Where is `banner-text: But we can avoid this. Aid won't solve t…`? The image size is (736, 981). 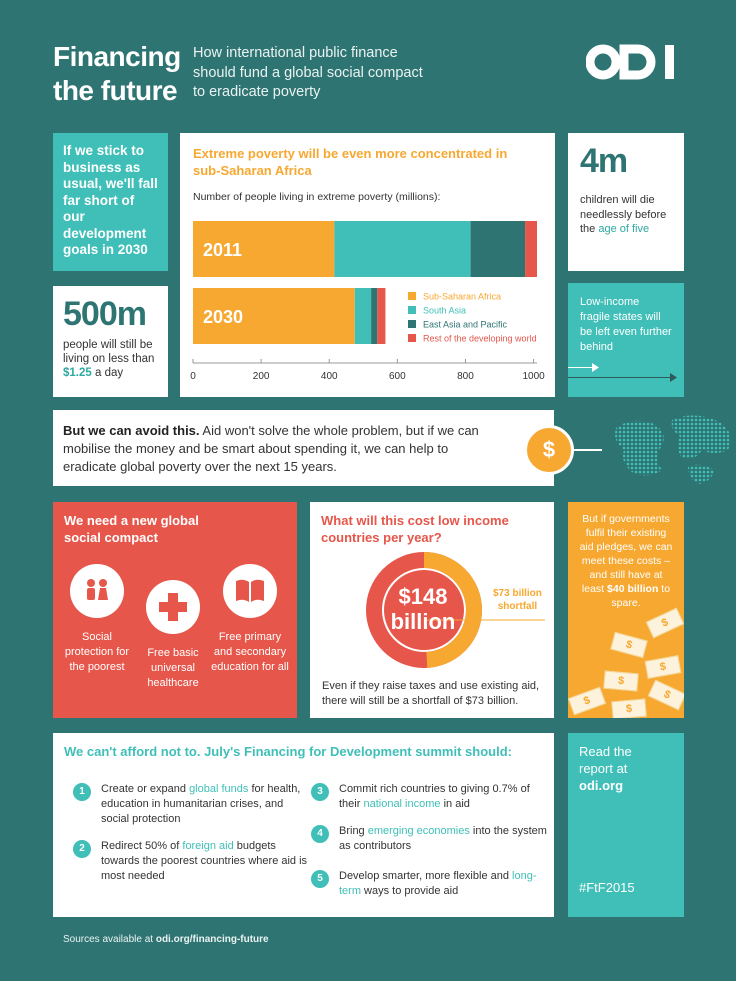
banner-text: But we can avoid this. Aid won't solve t… is located at coordinates (283, 449).